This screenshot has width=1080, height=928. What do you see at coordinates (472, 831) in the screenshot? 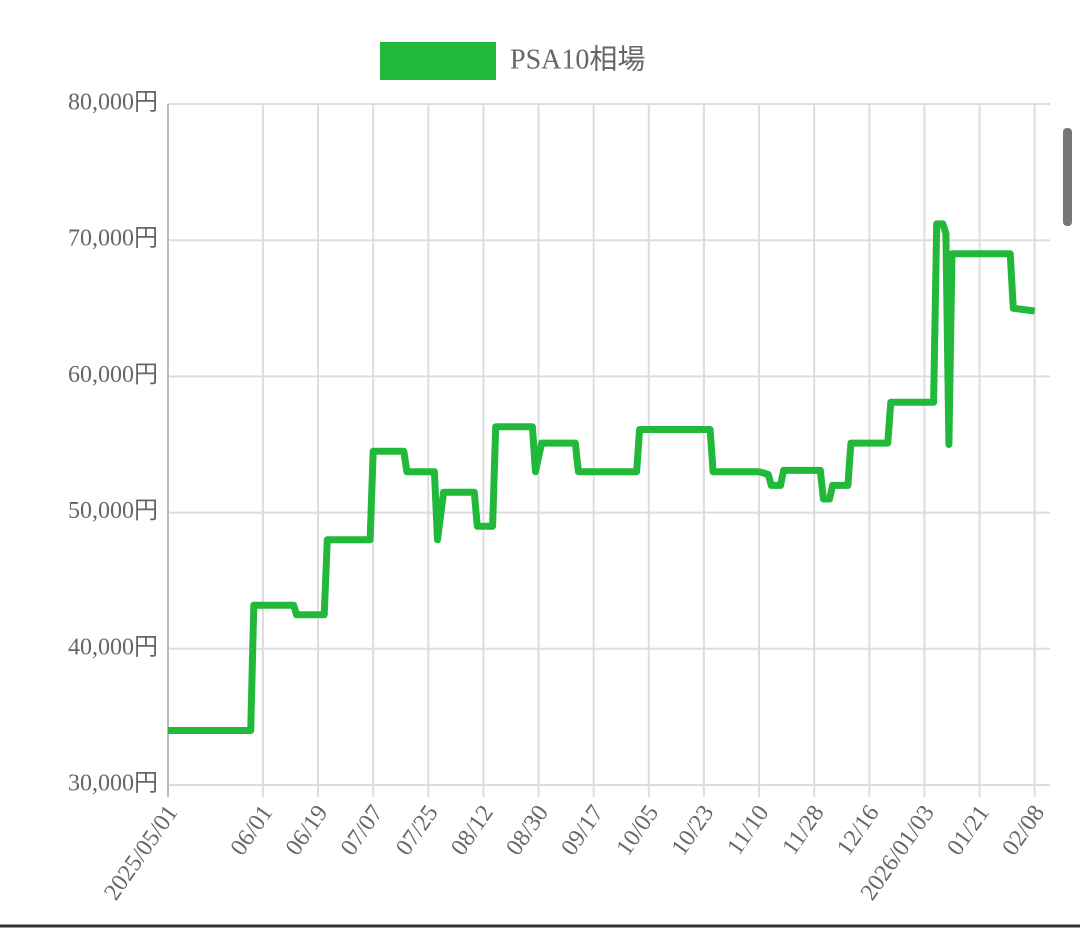
I see `x-tick-label: 08/12` at bounding box center [472, 831].